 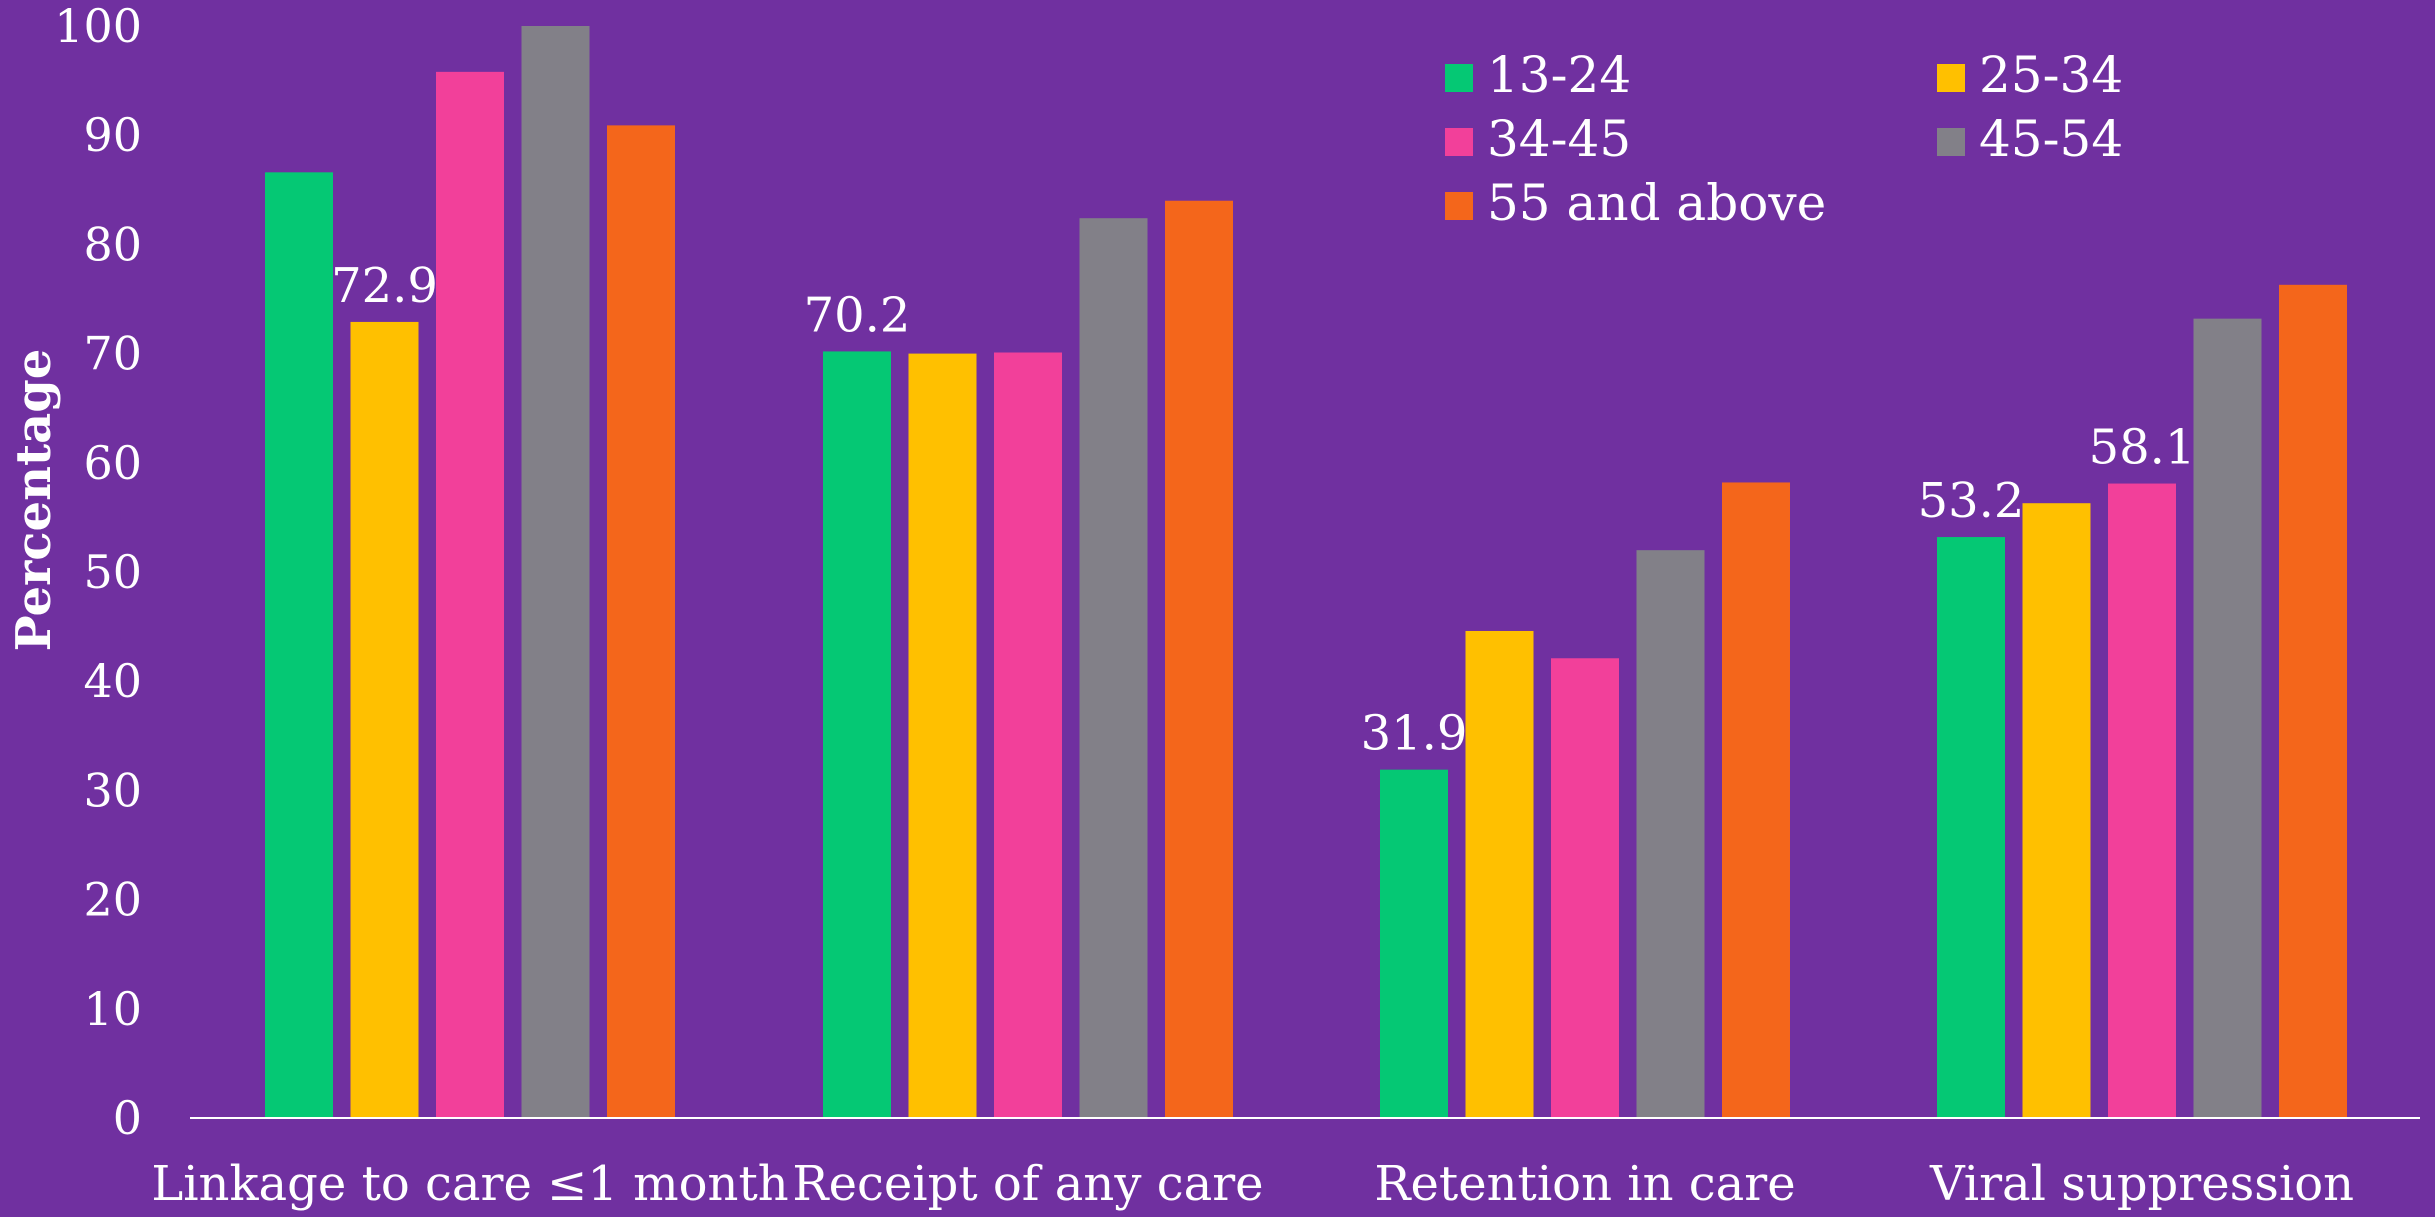 I want to click on y-tick-label: 90, so click(x=112, y=135).